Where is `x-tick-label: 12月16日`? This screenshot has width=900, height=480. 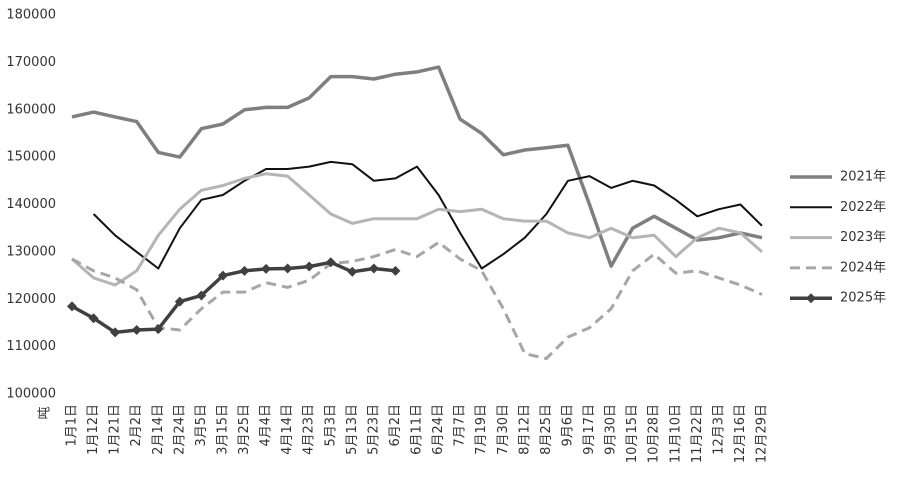 x-tick-label: 12月16日 is located at coordinates (740, 433).